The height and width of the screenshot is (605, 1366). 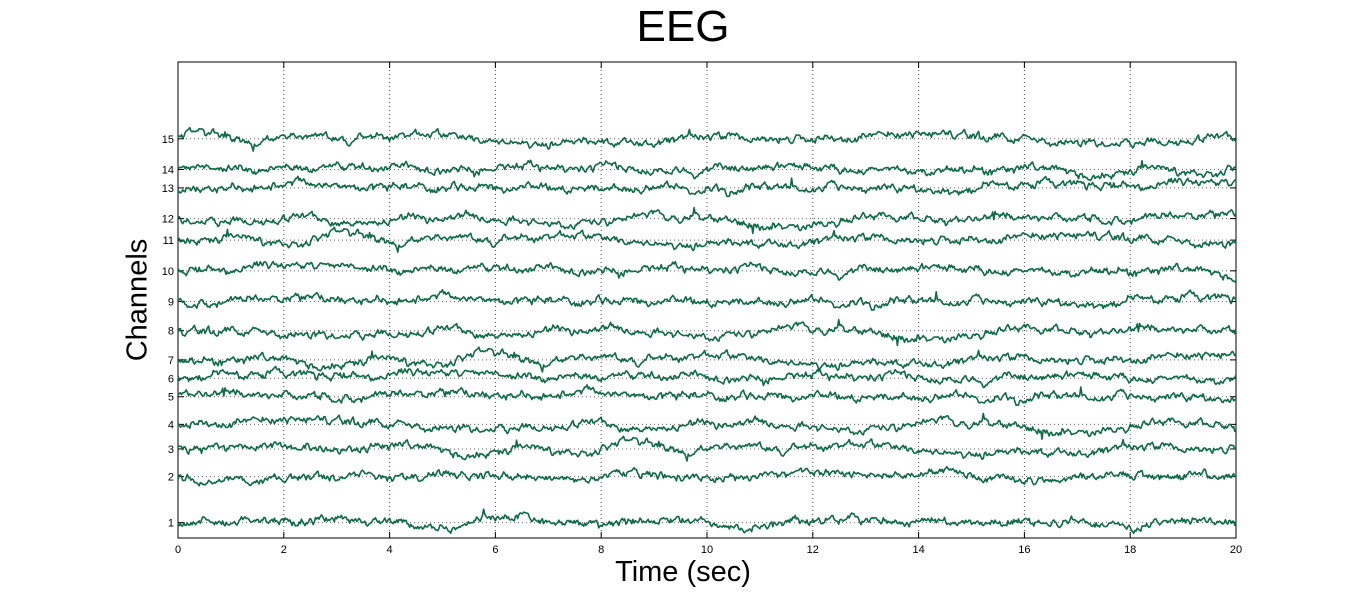 What do you see at coordinates (601, 550) in the screenshot?
I see `x-tick-label: 8` at bounding box center [601, 550].